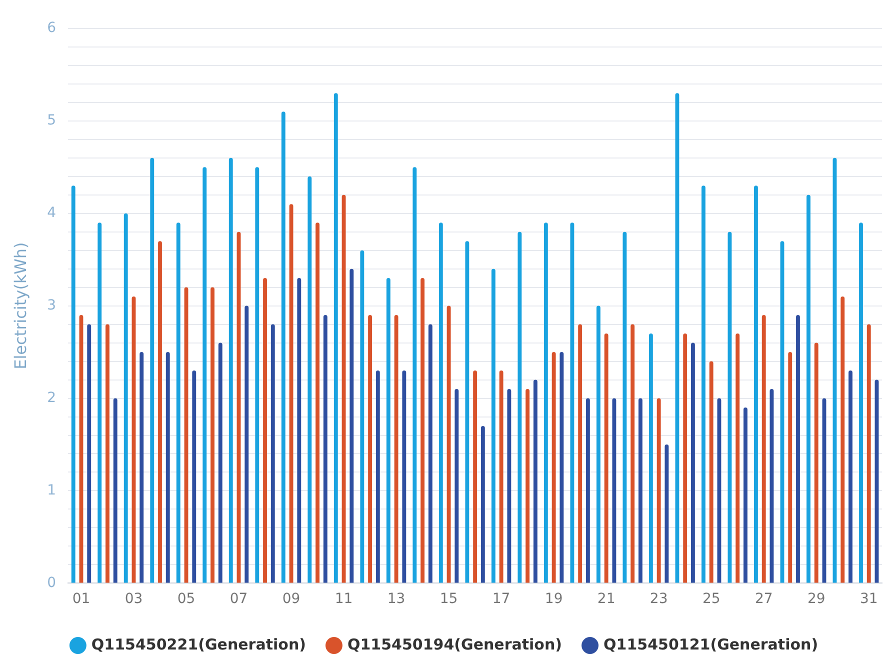 This screenshot has width=890, height=671. I want to click on x-tick-label: 31, so click(869, 599).